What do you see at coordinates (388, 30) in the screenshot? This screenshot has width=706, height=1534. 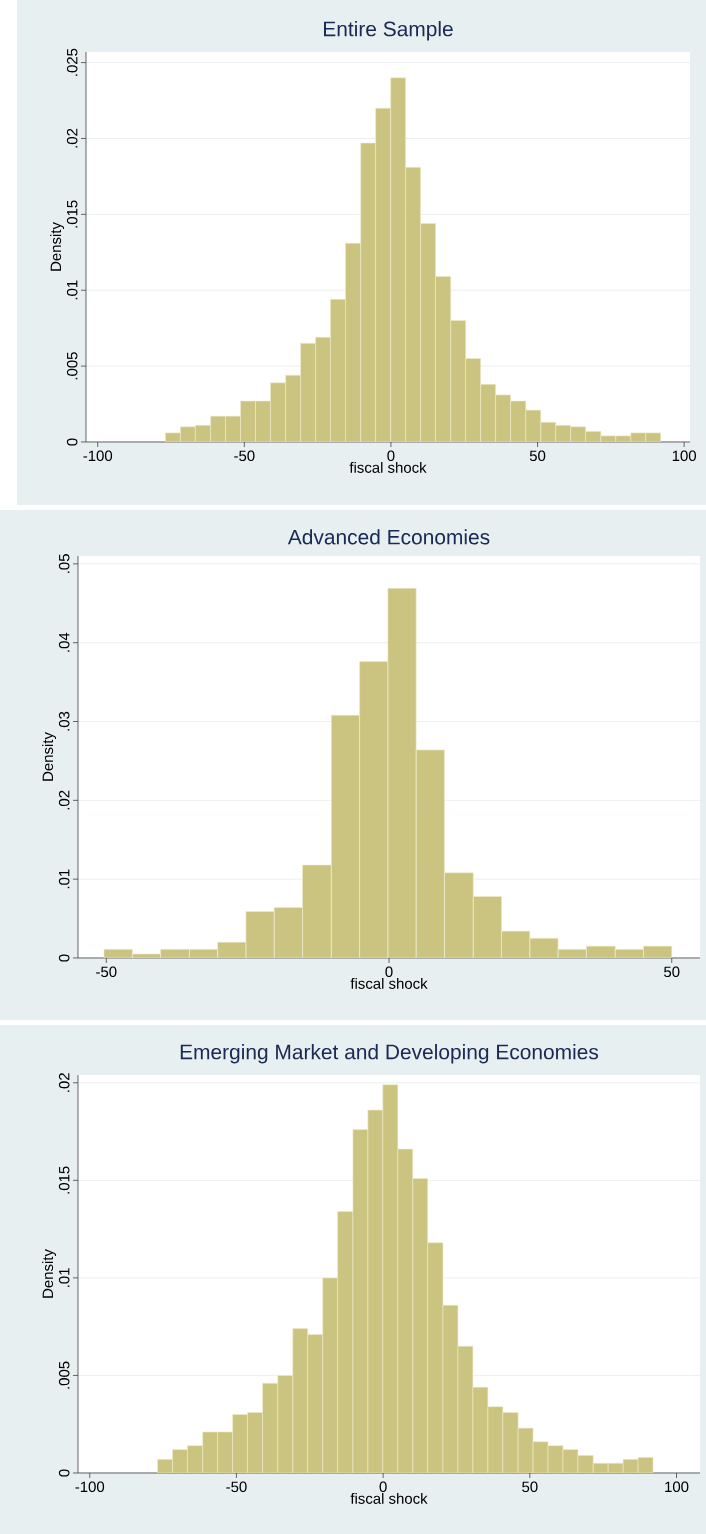 I see `chart-title: Entire Sample` at bounding box center [388, 30].